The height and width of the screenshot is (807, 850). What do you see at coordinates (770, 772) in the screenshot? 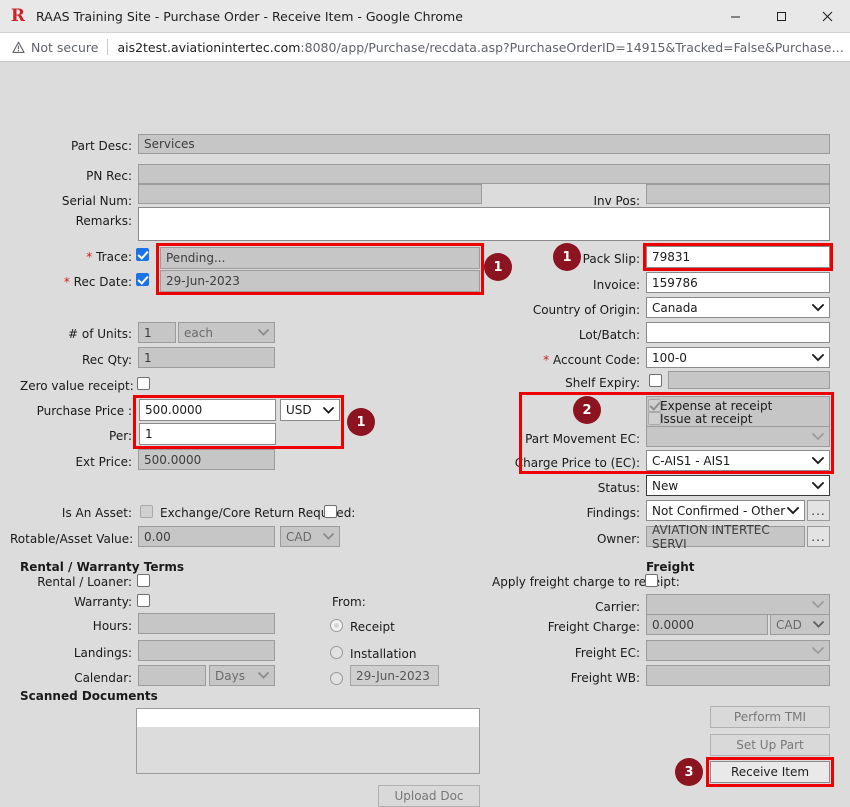
I see `receive-item-button: Receive Item` at bounding box center [770, 772].